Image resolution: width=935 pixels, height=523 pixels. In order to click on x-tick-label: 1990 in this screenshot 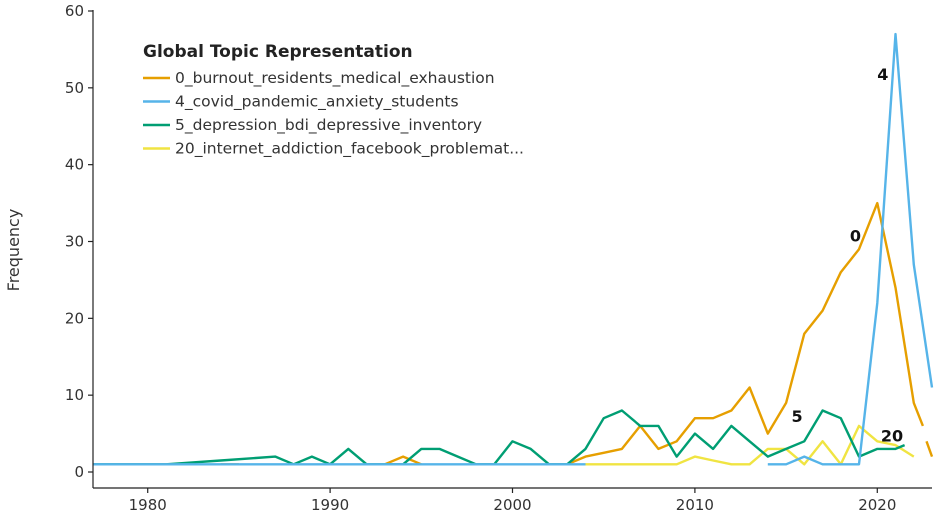, I will do `click(330, 505)`.